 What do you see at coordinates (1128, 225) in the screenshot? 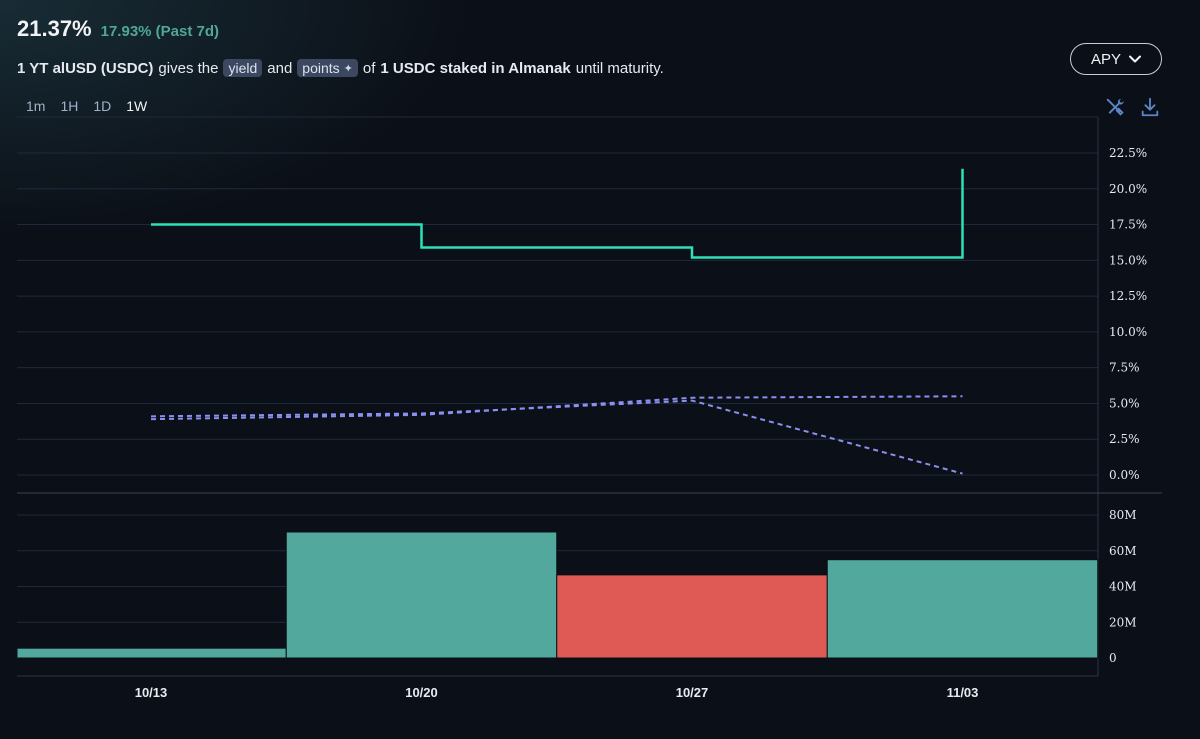
I see `y-tick-label: 17.5%` at bounding box center [1128, 225].